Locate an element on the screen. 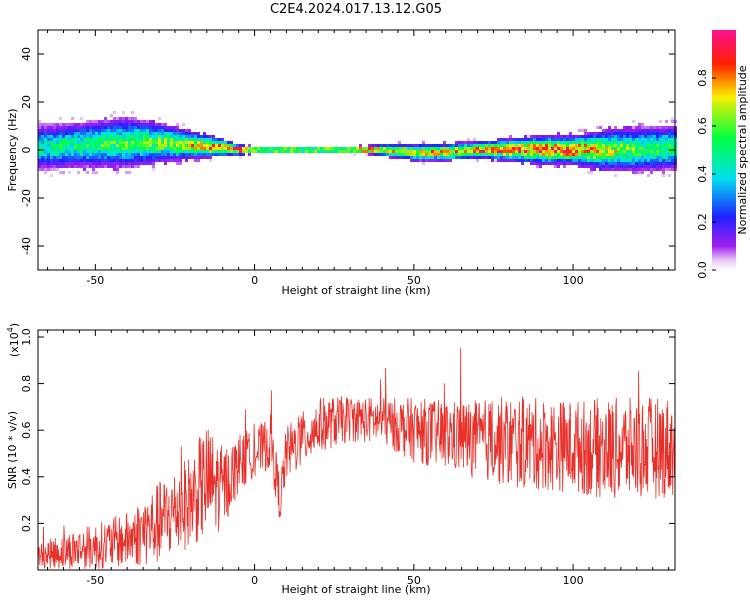 This screenshot has width=750, height=600. heatmap-x-tick-label: 50 is located at coordinates (414, 280).